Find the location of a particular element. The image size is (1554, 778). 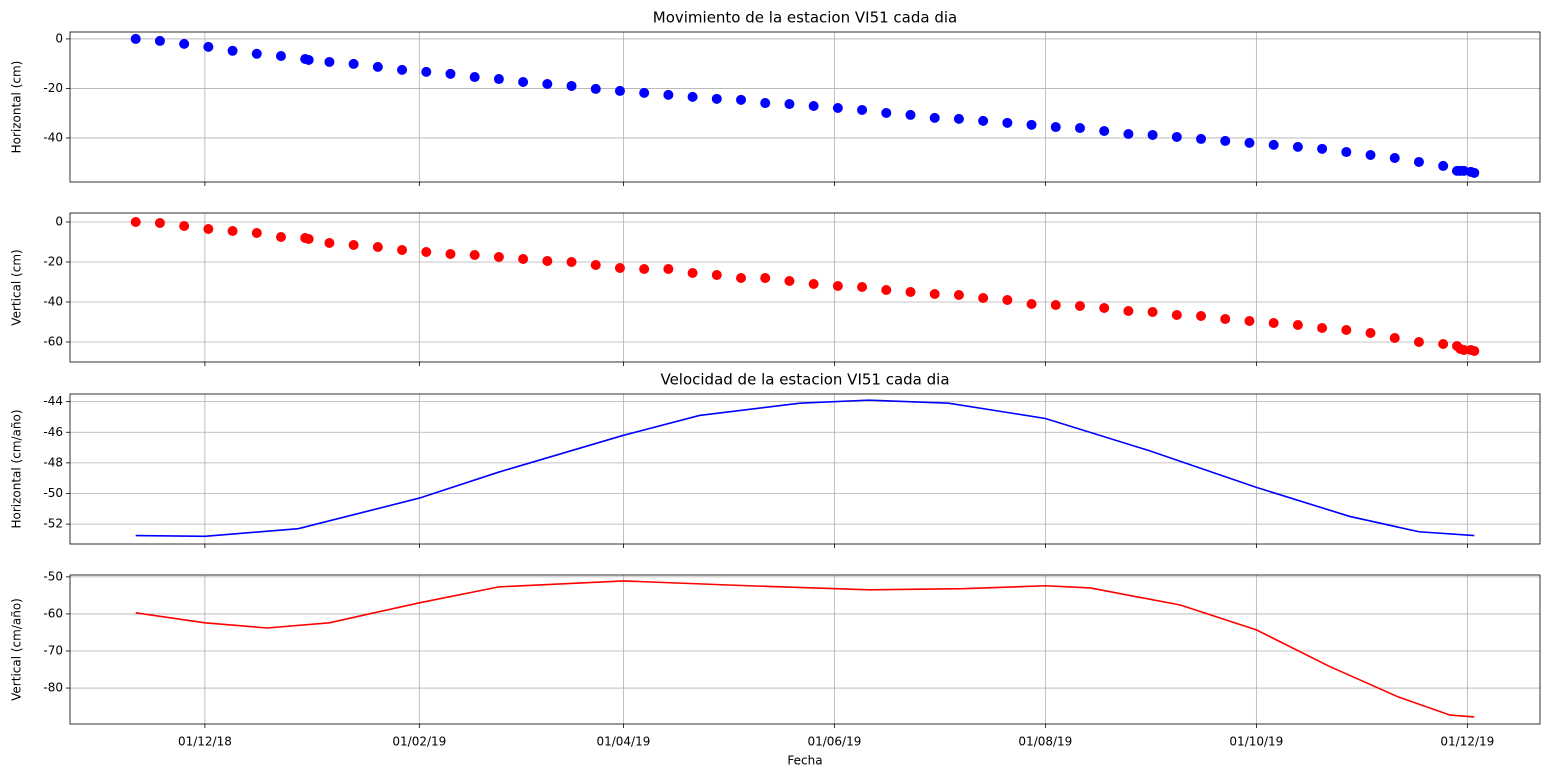

y-tick-label: -52 is located at coordinates (53, 524).